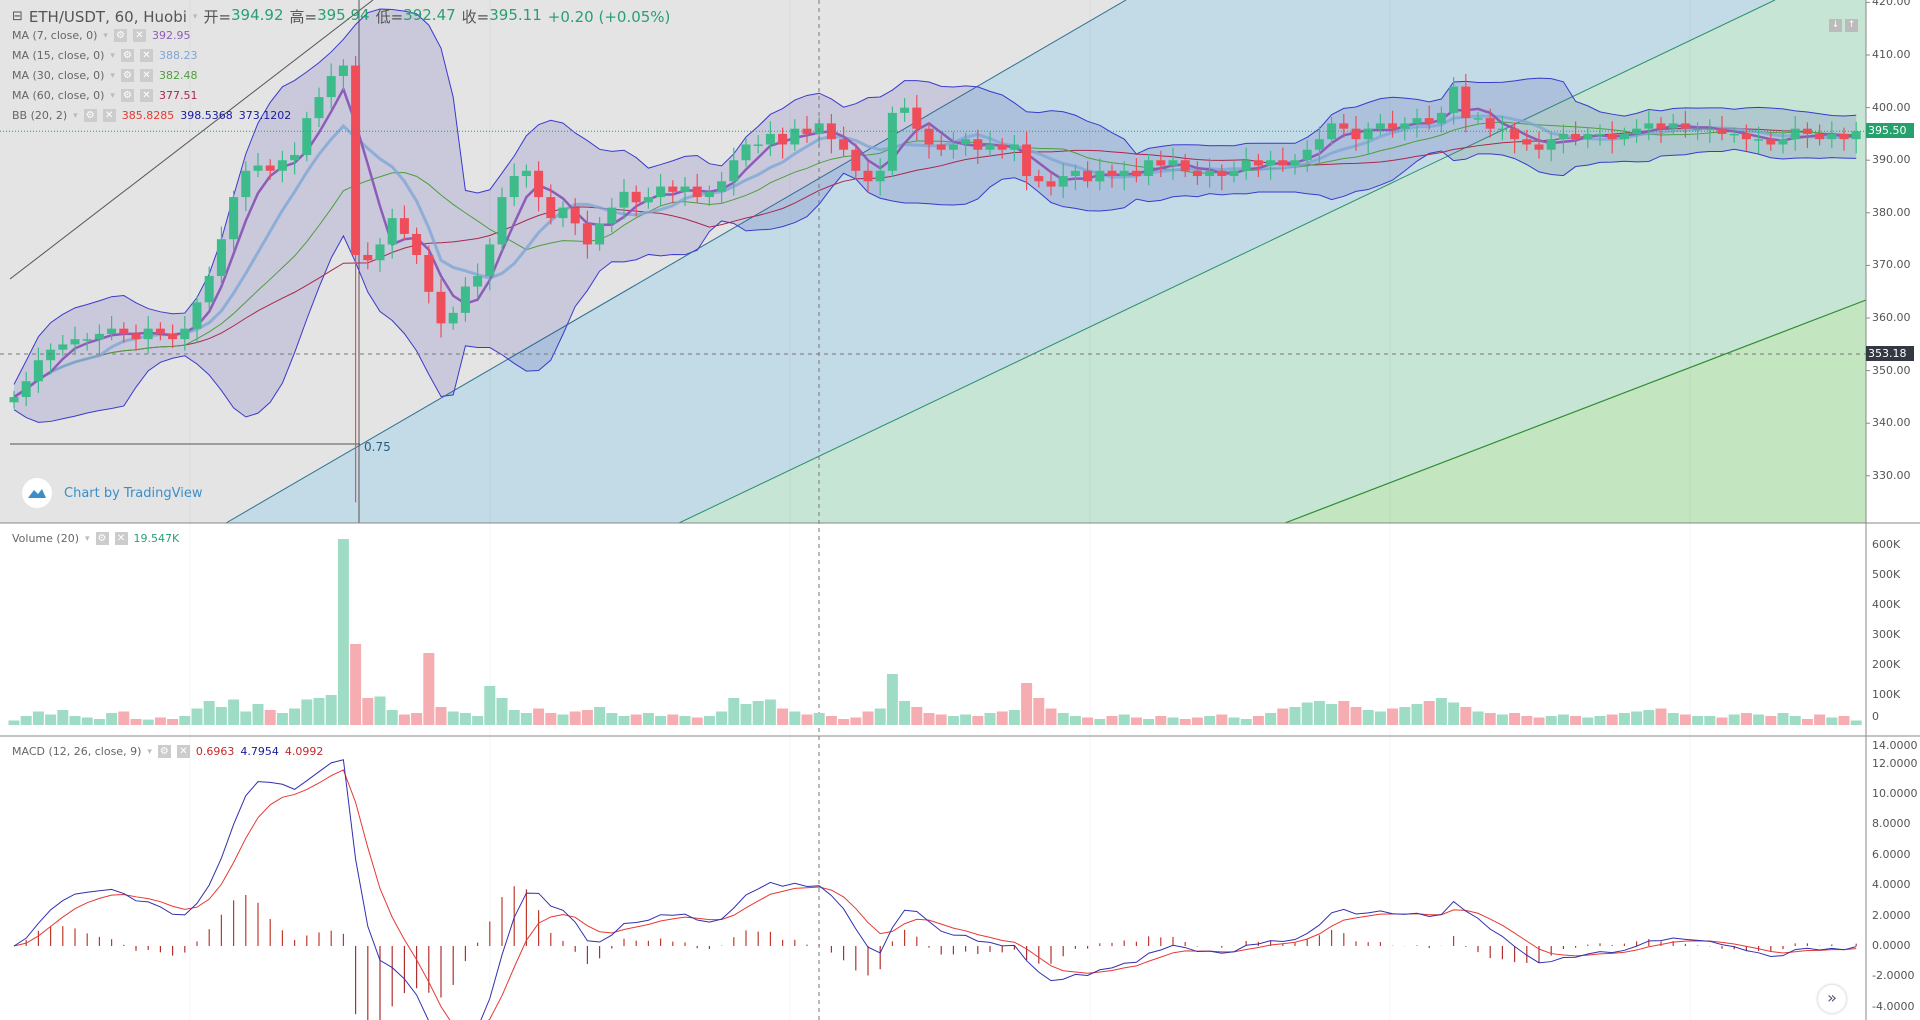  I want to click on close-pair: 收= 395.11, so click(502, 16).